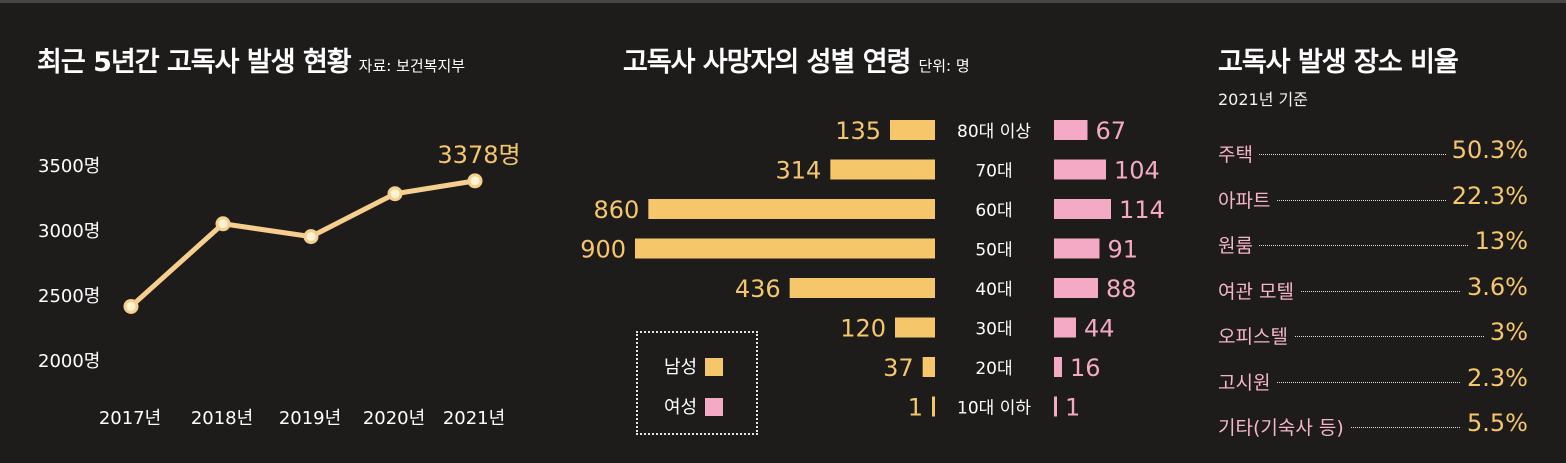  Describe the element at coordinates (993, 251) in the screenshot. I see `age-label: 50대` at that location.